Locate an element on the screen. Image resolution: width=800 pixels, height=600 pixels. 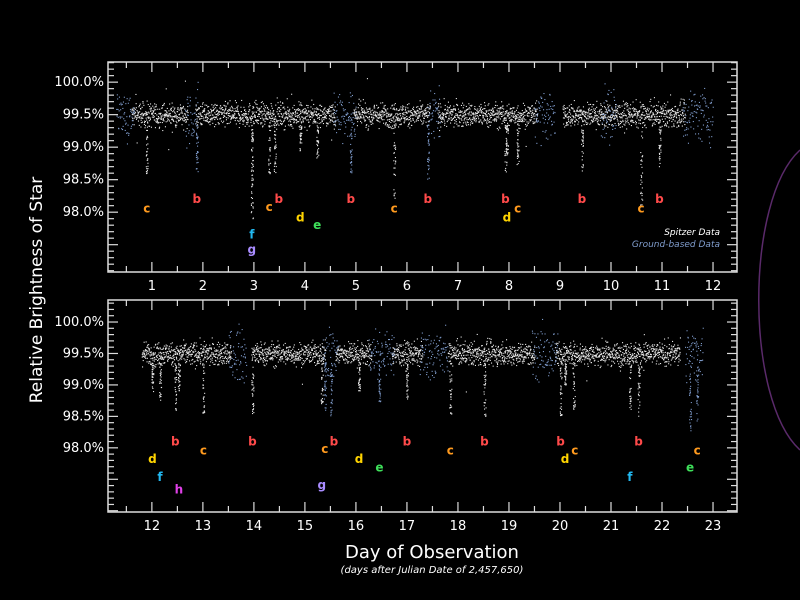
x-tick-label: 4 is located at coordinates (305, 286).